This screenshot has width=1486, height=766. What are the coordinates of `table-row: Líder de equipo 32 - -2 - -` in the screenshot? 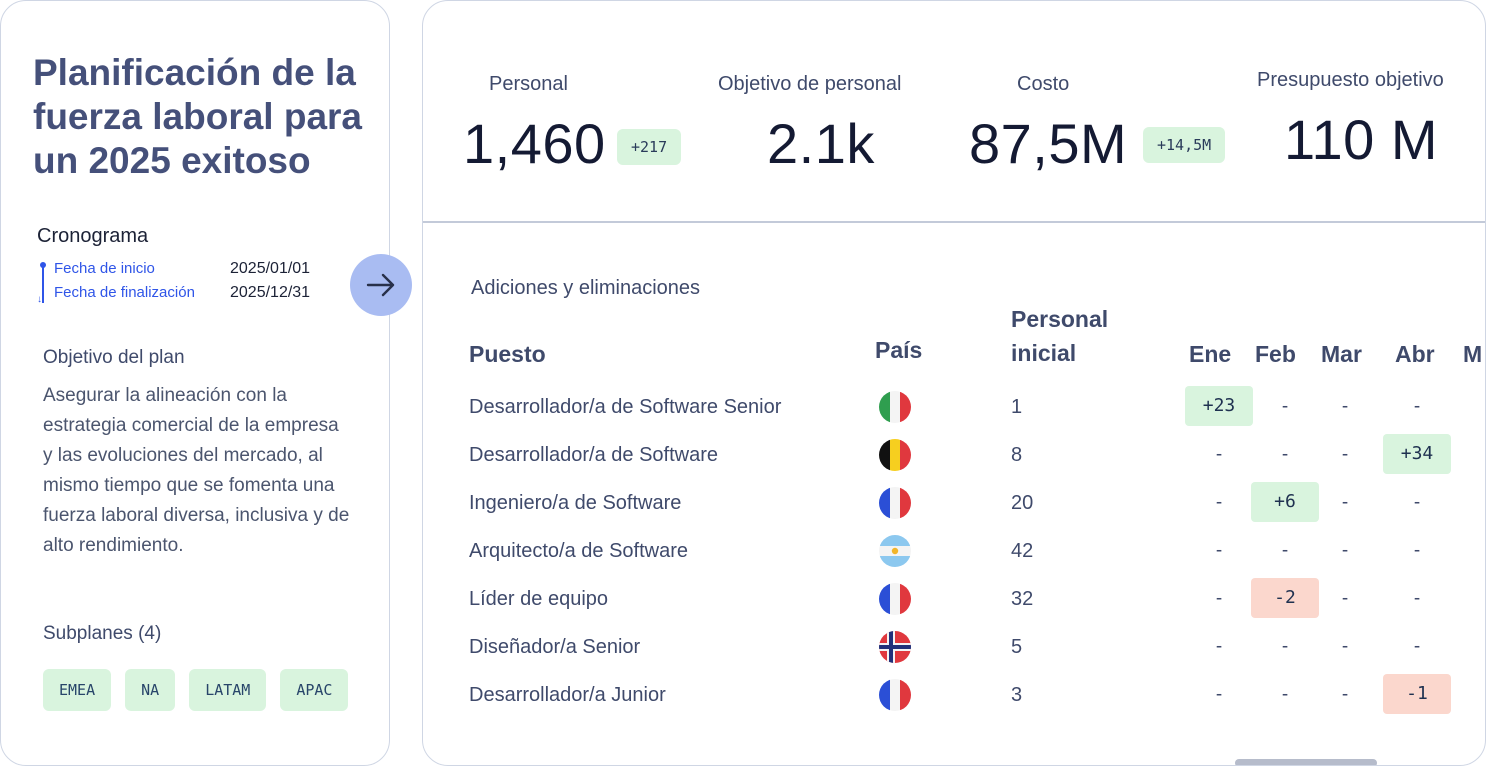 It's located at (954, 599).